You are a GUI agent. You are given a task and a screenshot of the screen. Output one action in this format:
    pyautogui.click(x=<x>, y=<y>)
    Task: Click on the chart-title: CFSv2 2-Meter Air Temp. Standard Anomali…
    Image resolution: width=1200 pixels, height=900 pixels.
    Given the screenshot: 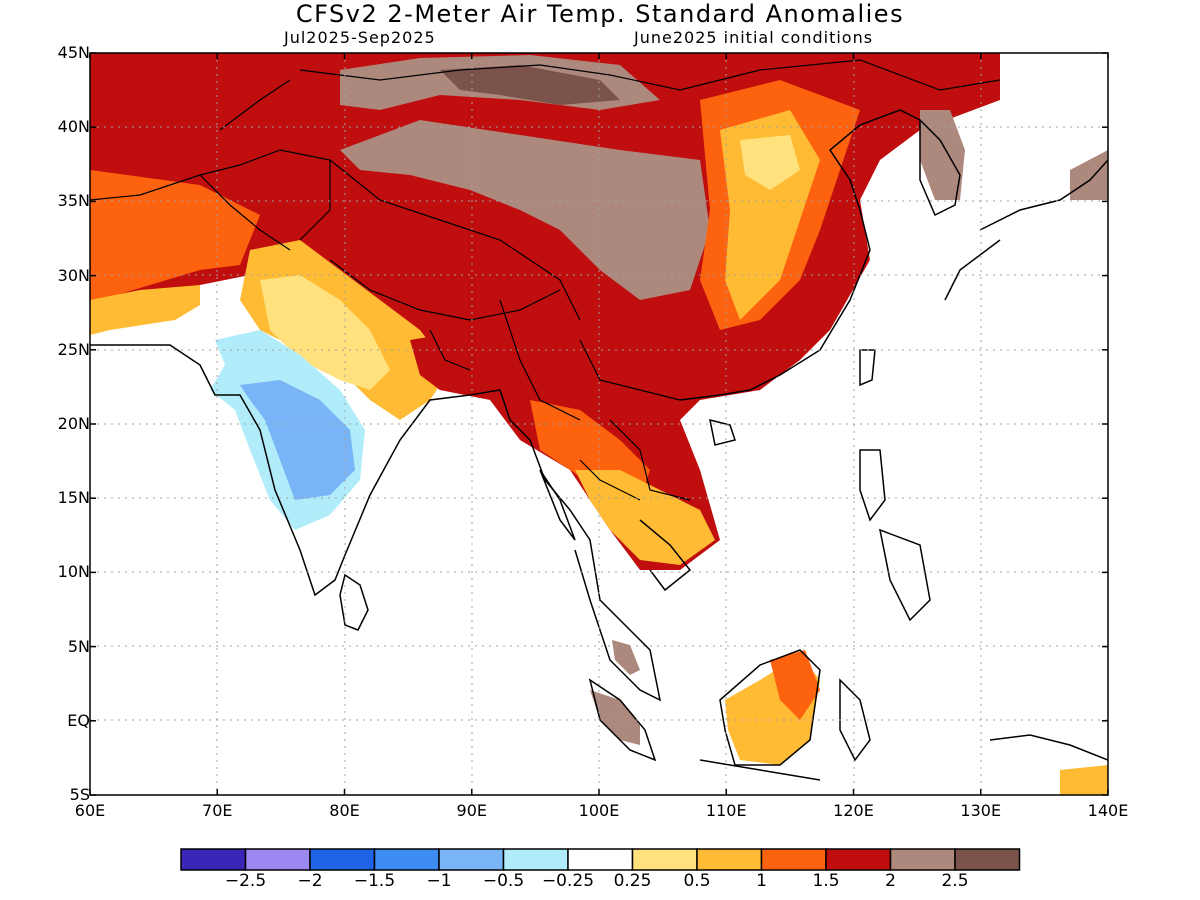 What is the action you would take?
    pyautogui.click(x=600, y=14)
    